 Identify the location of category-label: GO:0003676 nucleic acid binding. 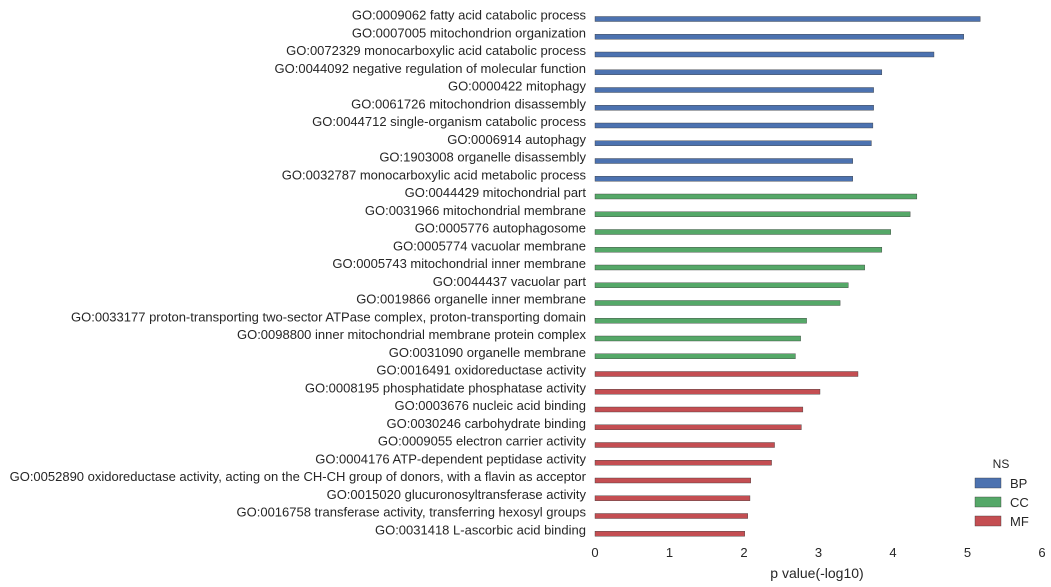
(490, 405).